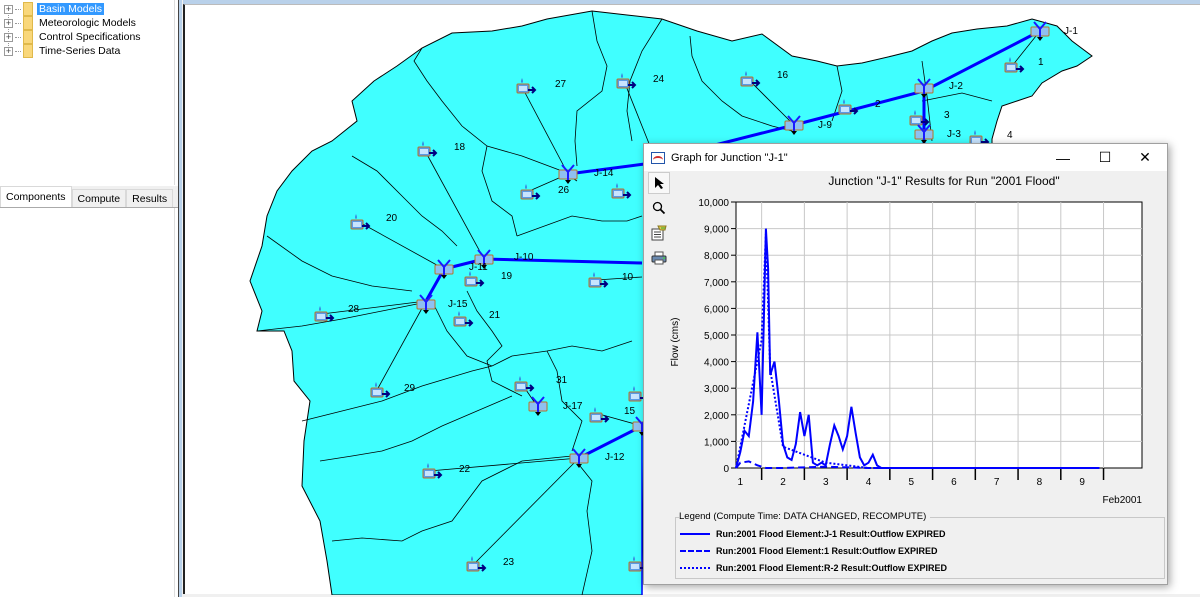 The image size is (1200, 597). What do you see at coordinates (695, 567) in the screenshot?
I see `dotted-line-swatch` at bounding box center [695, 567].